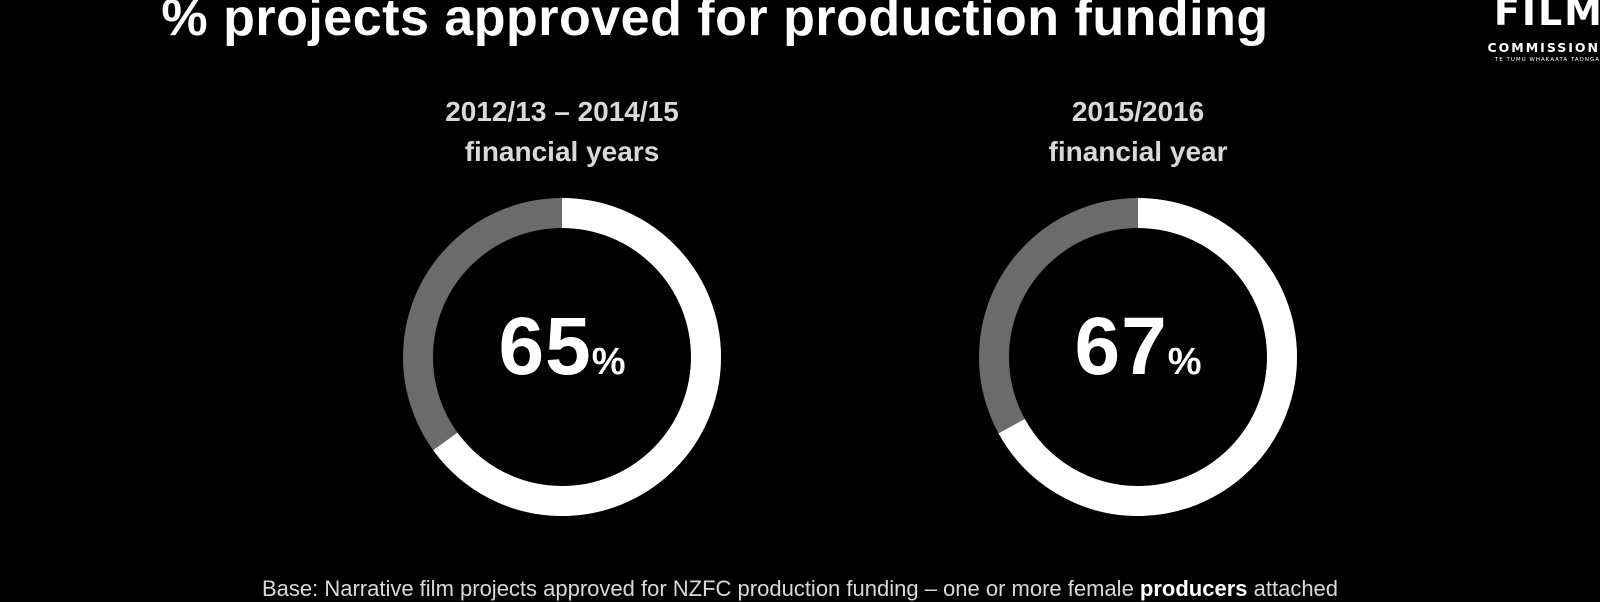 The height and width of the screenshot is (602, 1600). Describe the element at coordinates (1138, 111) in the screenshot. I see `period-label-line1: 2015/2016` at that location.